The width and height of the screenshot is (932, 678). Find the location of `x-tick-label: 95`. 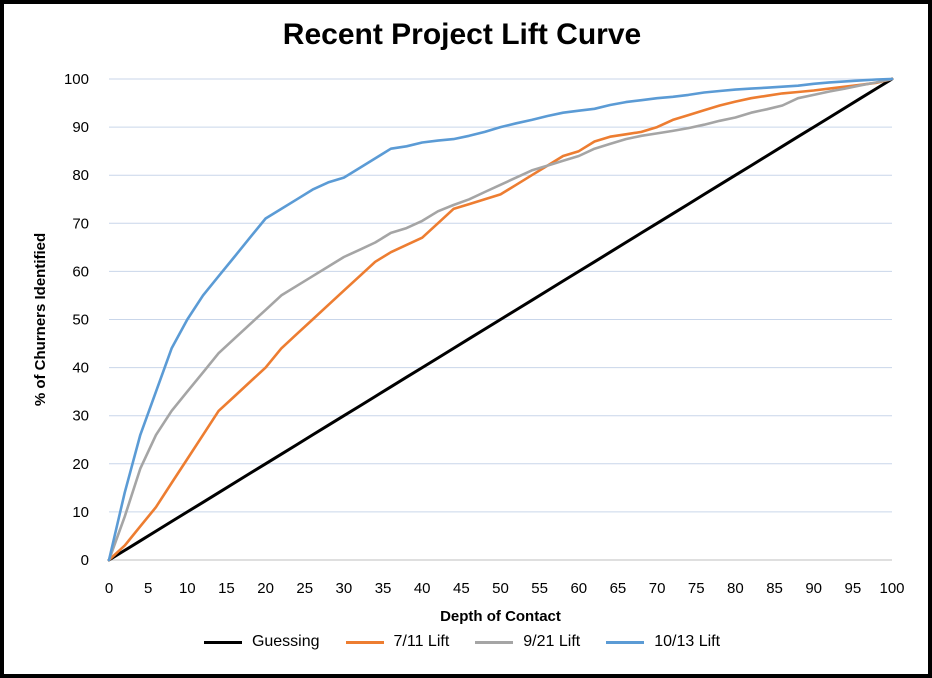

x-tick-label: 95 is located at coordinates (853, 588).